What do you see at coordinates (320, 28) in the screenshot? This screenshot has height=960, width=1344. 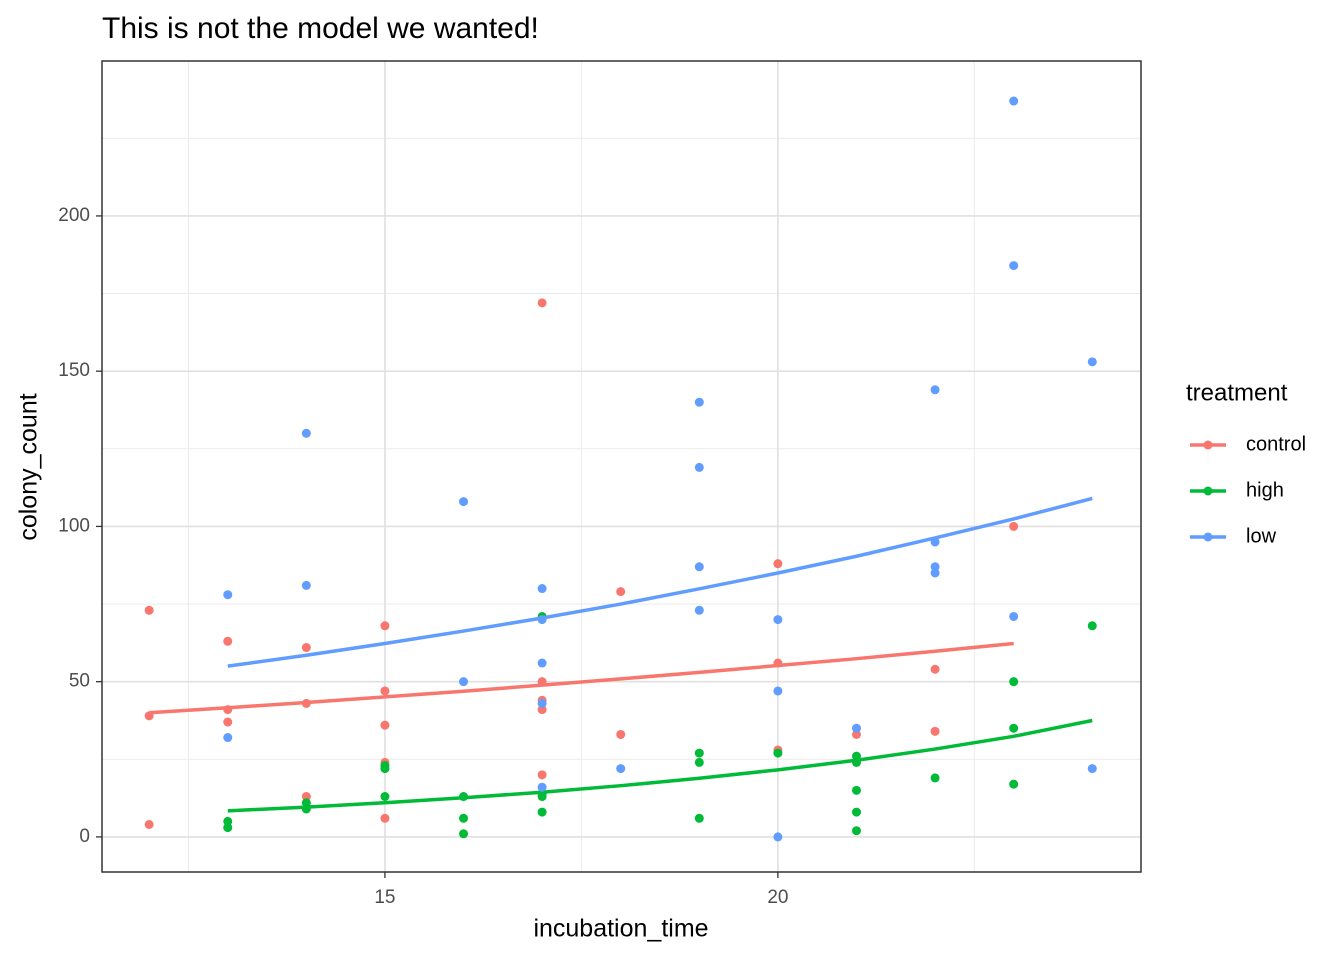 I see `chart-title: This is not the model we wanted!` at bounding box center [320, 28].